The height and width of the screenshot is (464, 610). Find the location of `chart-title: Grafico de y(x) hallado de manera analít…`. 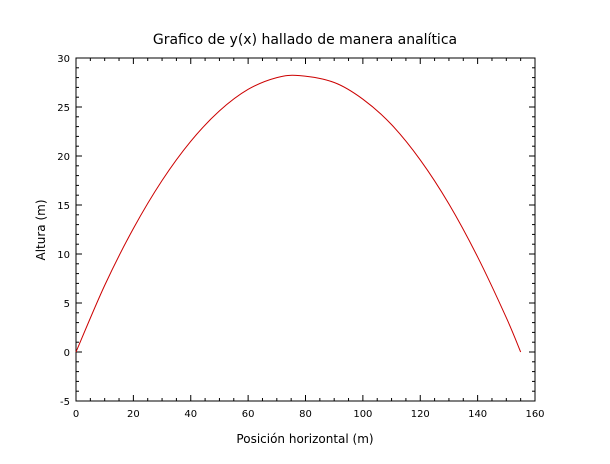

chart-title: Grafico de y(x) hallado de manera analít… is located at coordinates (305, 40).